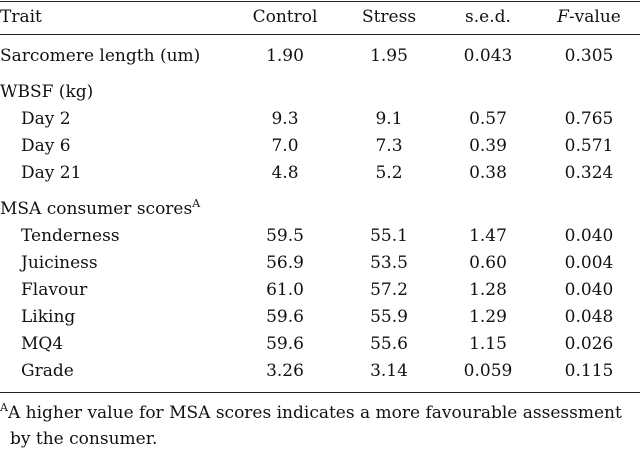 The width and height of the screenshot is (640, 453). Describe the element at coordinates (389, 290) in the screenshot. I see `cell-stress: 57.2` at that location.